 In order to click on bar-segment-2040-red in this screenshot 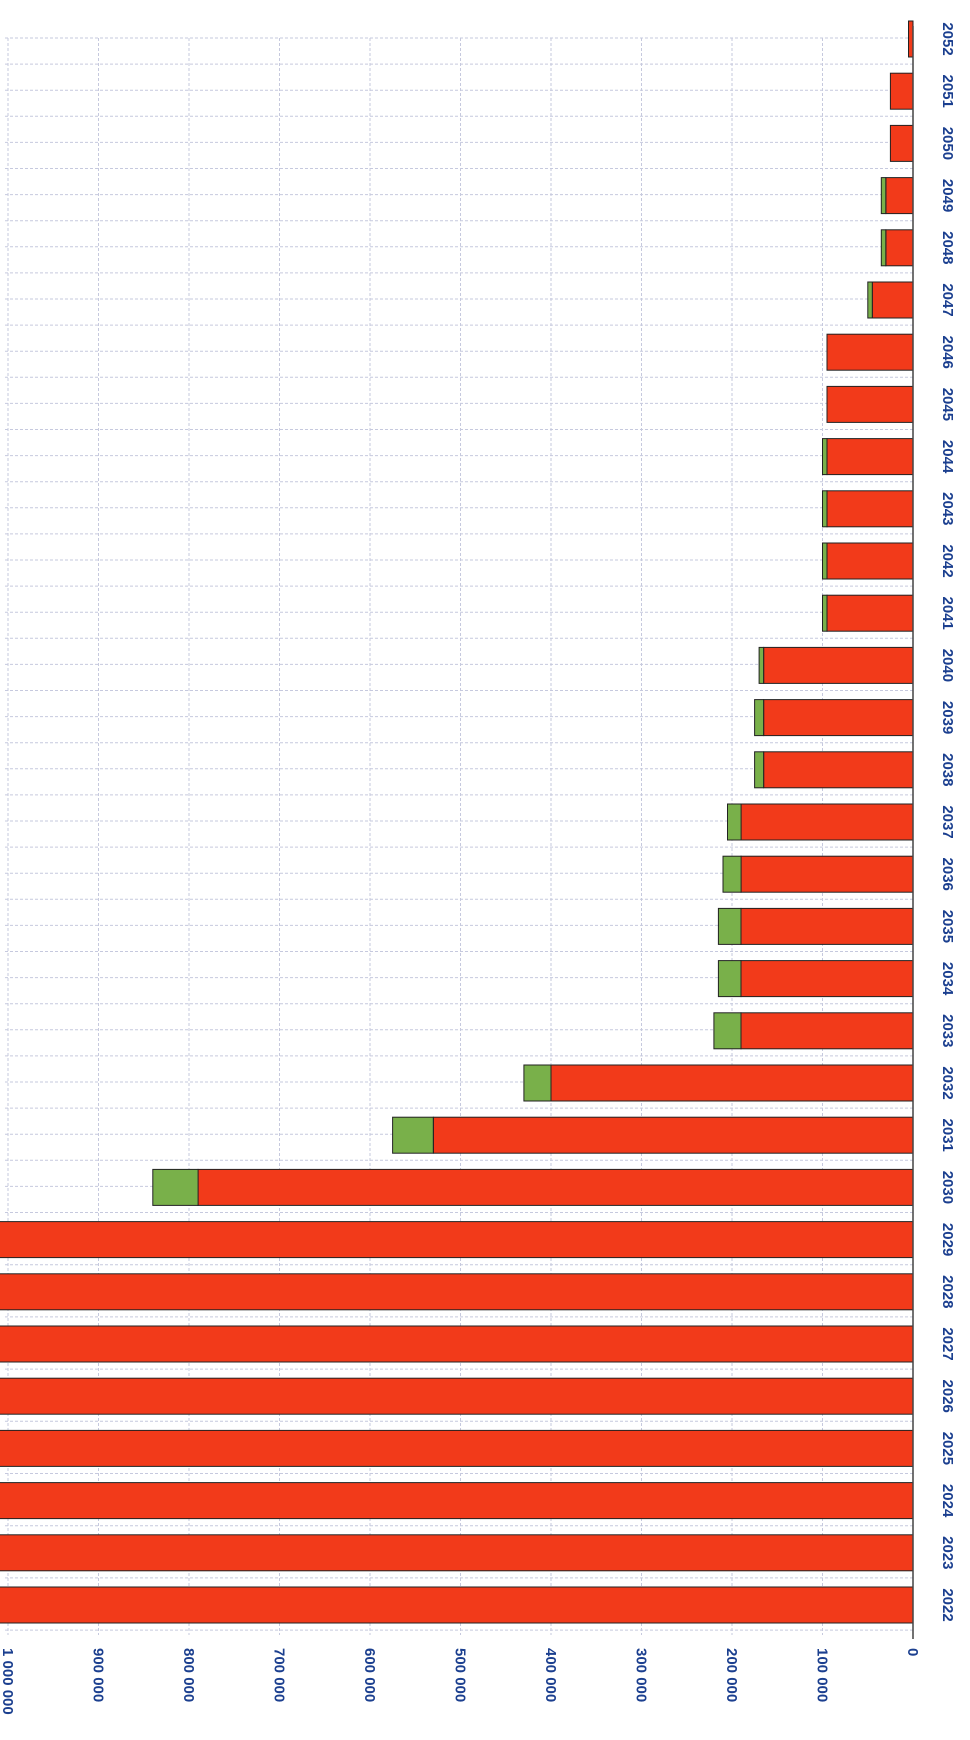, I will do `click(838, 665)`.